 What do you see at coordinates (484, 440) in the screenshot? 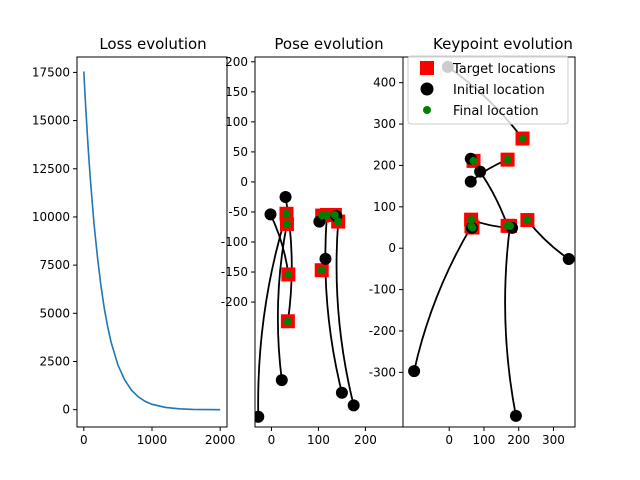
I see `keypoint-xtick-label: 100` at bounding box center [484, 440].